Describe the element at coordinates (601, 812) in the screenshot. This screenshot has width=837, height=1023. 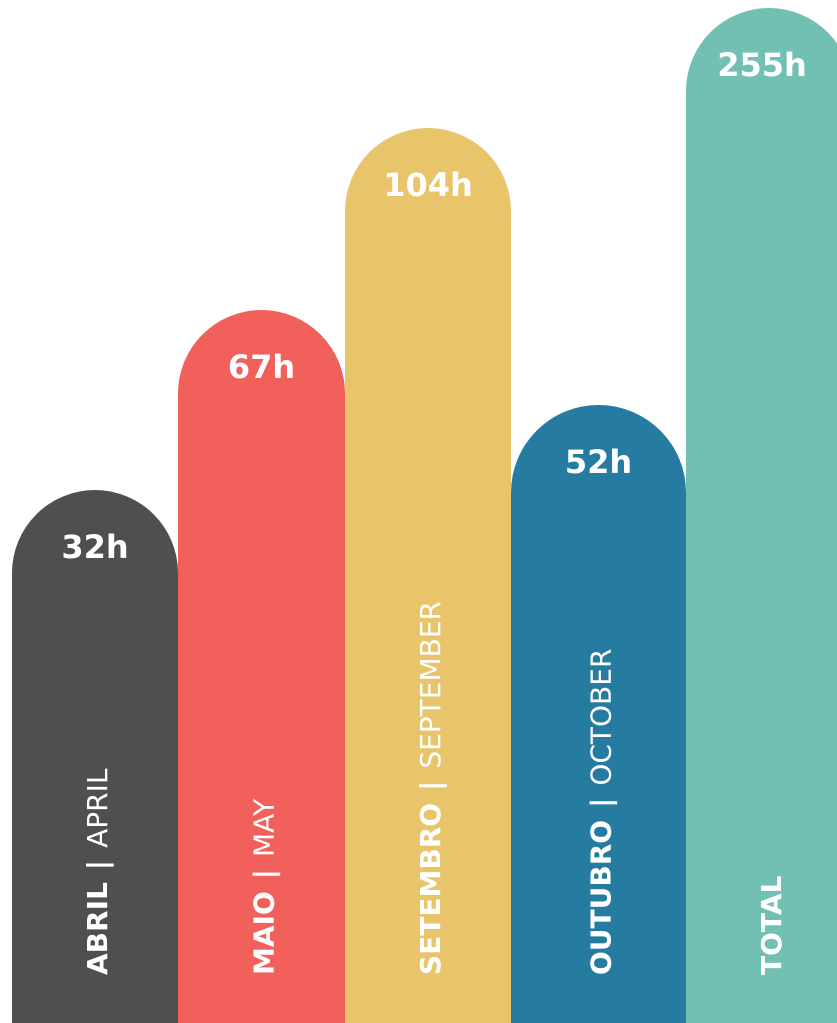
I see `month-label: OUTUBRO | OCTOBER` at that location.